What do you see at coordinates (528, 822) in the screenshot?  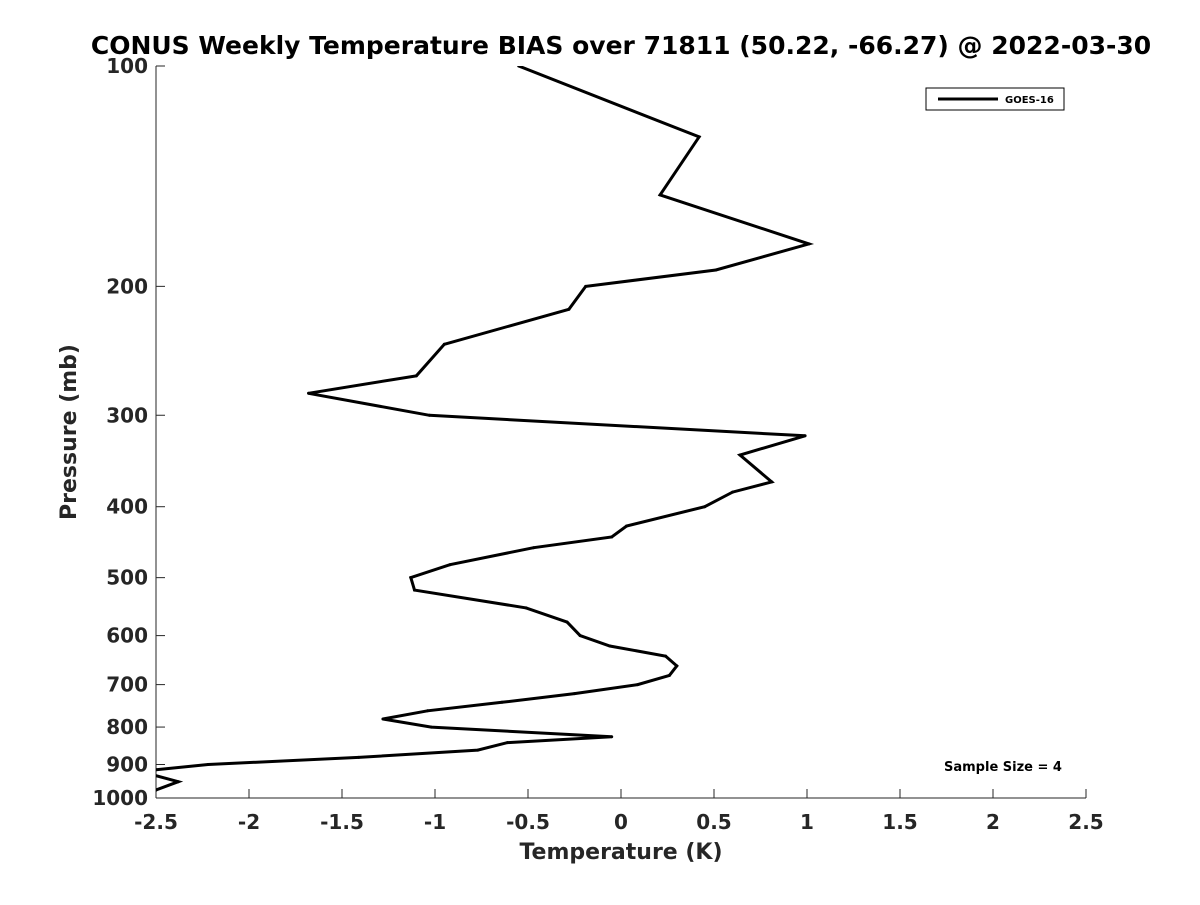 I see `x-tick-label: -0.5` at bounding box center [528, 822].